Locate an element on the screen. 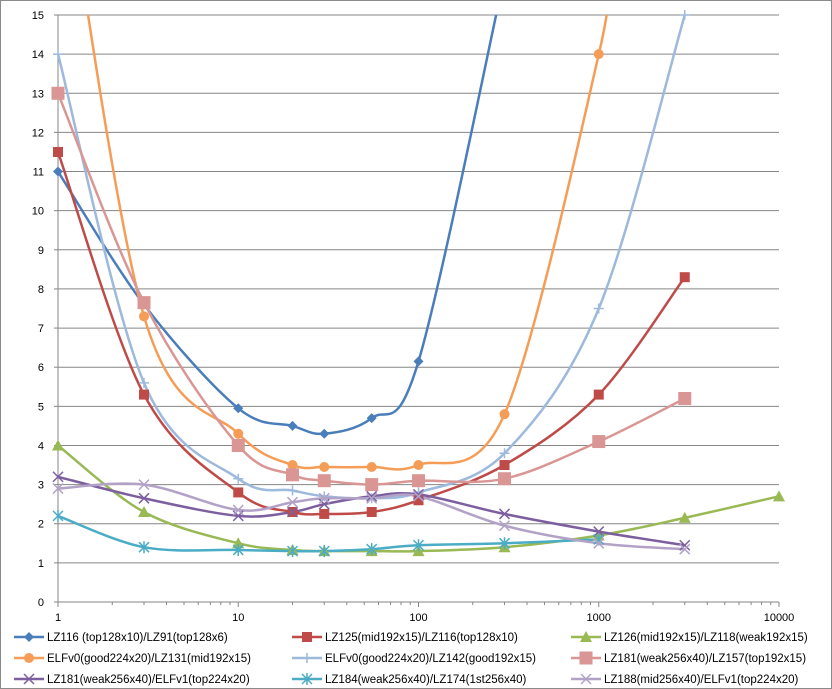 Image resolution: width=832 pixels, height=689 pixels. y-tick-label: 11 is located at coordinates (38, 173).